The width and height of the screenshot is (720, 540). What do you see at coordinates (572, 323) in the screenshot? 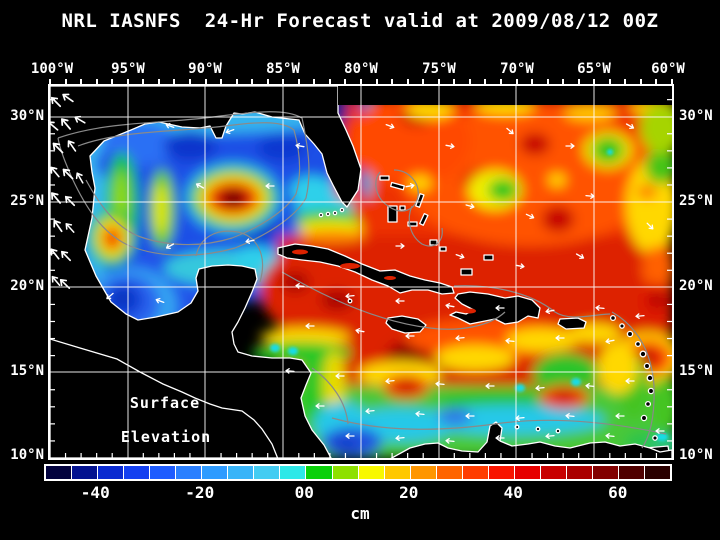
I see `puerto-rico` at bounding box center [572, 323].